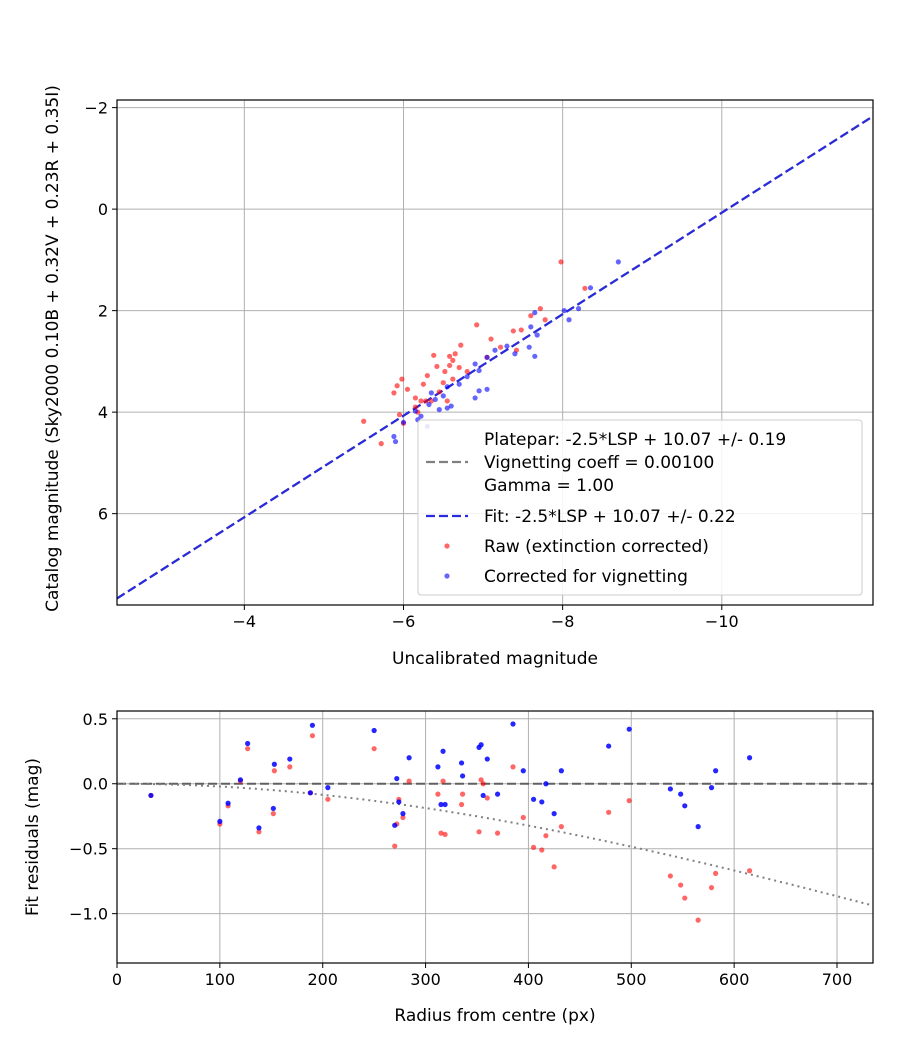 This screenshot has width=900, height=1050. Describe the element at coordinates (404, 621) in the screenshot. I see `x-tick-label: −6` at that location.